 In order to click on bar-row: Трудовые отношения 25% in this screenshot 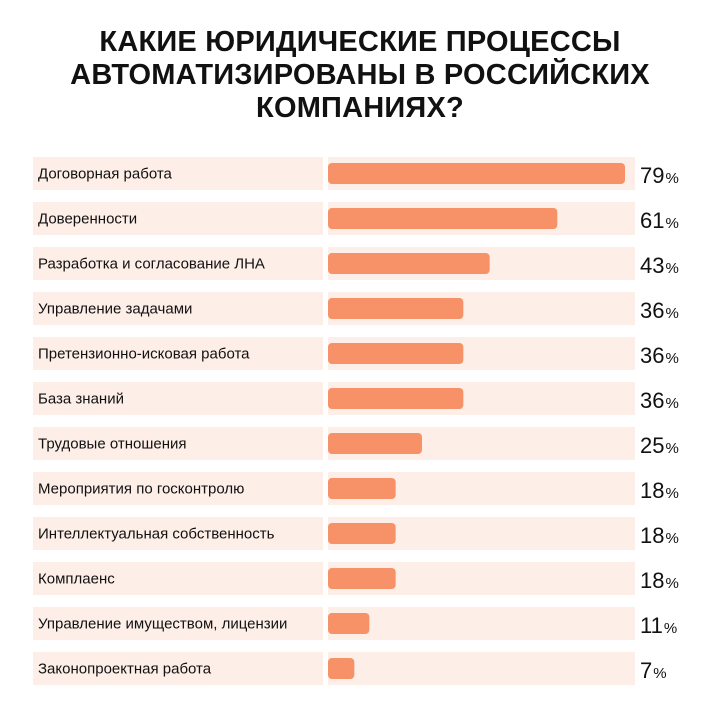, I will do `click(356, 443)`.